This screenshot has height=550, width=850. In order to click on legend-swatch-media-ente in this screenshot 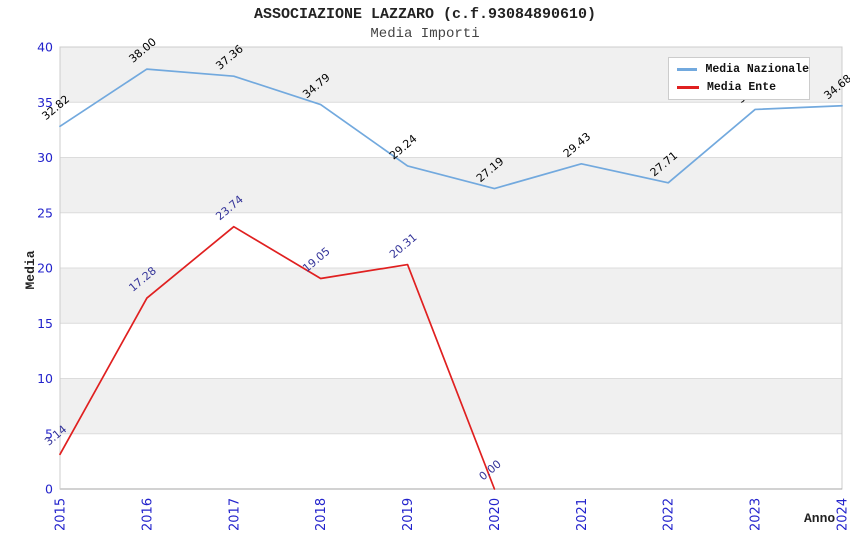, I will do `click(688, 87)`.